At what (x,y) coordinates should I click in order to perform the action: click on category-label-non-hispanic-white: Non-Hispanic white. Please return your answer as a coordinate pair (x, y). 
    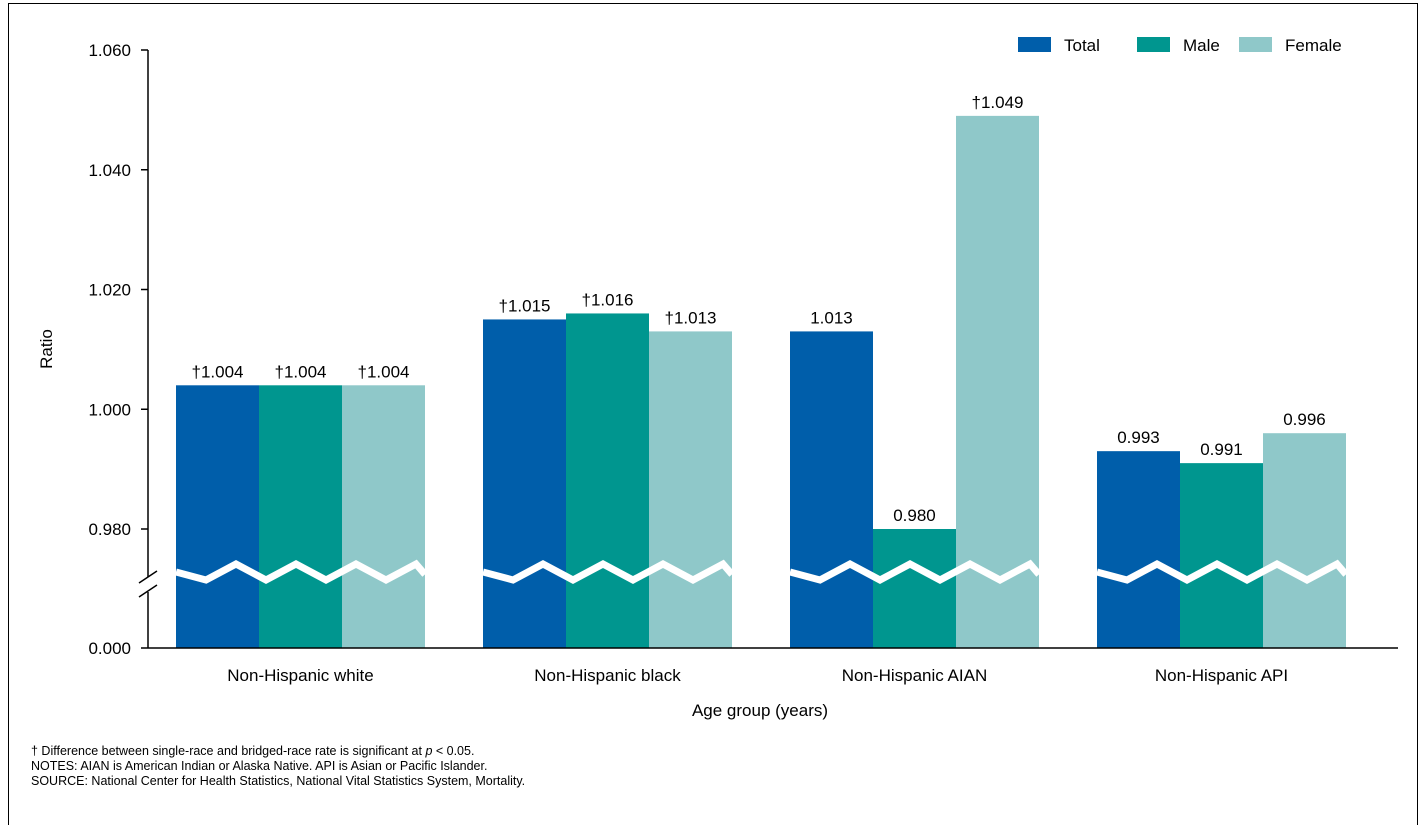
    Looking at the image, I should click on (300, 675).